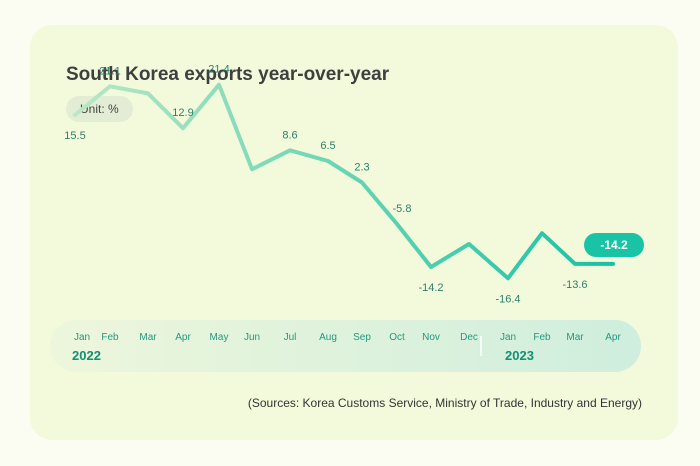 This screenshot has height=466, width=700. I want to click on month-tick-label: Dec, so click(469, 337).